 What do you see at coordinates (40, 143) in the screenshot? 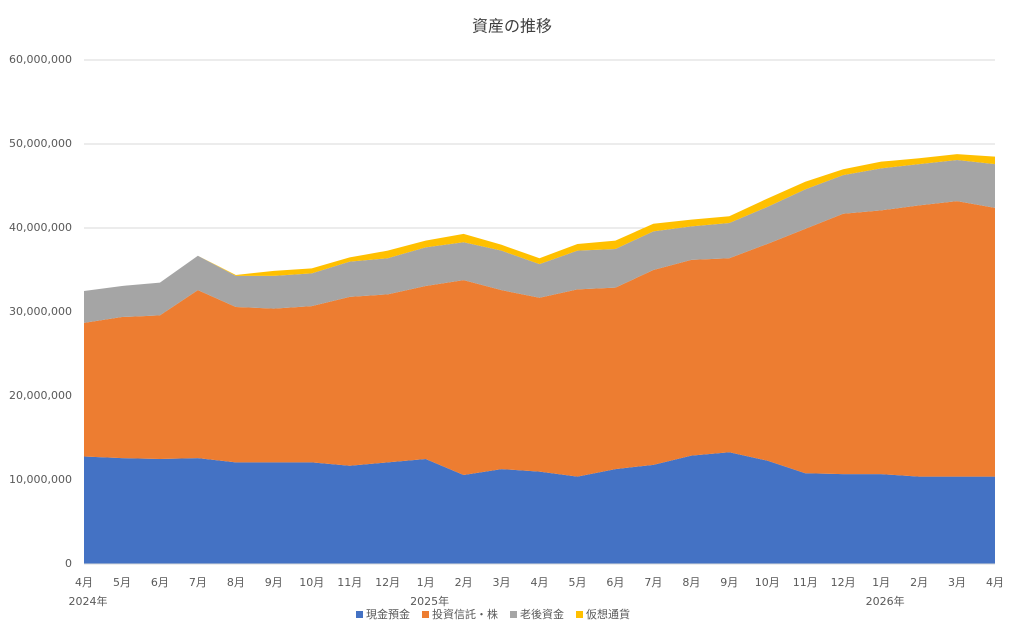
I see `y-tick-label: 50,000,000` at bounding box center [40, 143].